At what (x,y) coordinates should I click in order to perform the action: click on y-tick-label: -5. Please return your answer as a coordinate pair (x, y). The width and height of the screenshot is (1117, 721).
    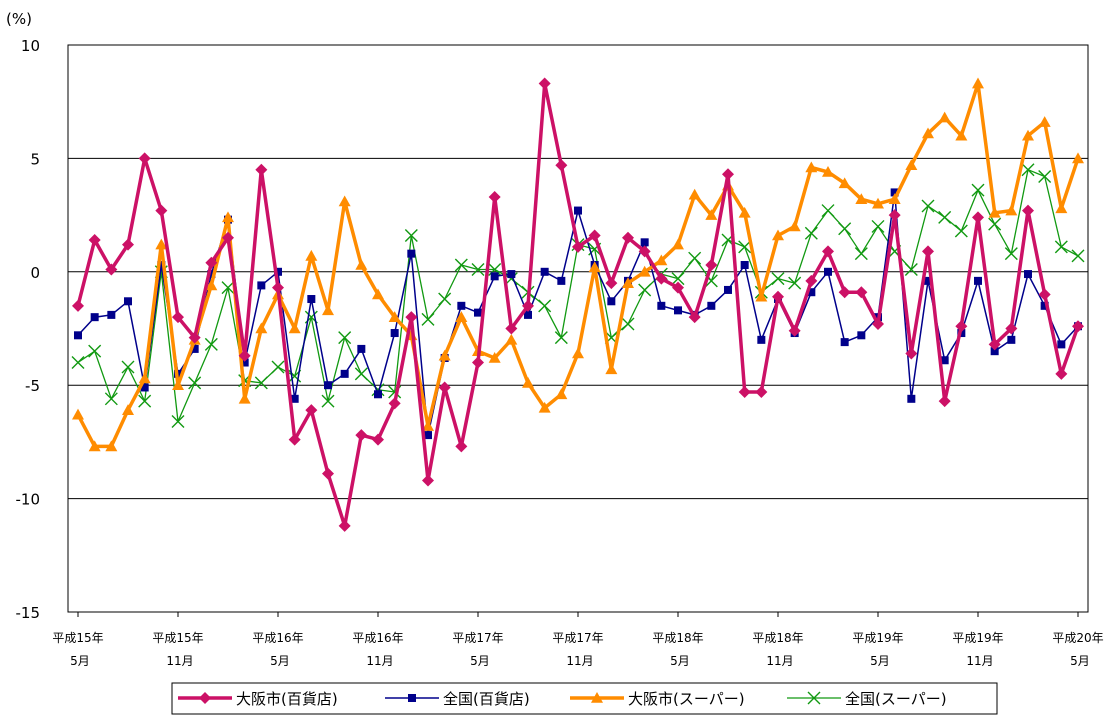
    Looking at the image, I should click on (32, 386).